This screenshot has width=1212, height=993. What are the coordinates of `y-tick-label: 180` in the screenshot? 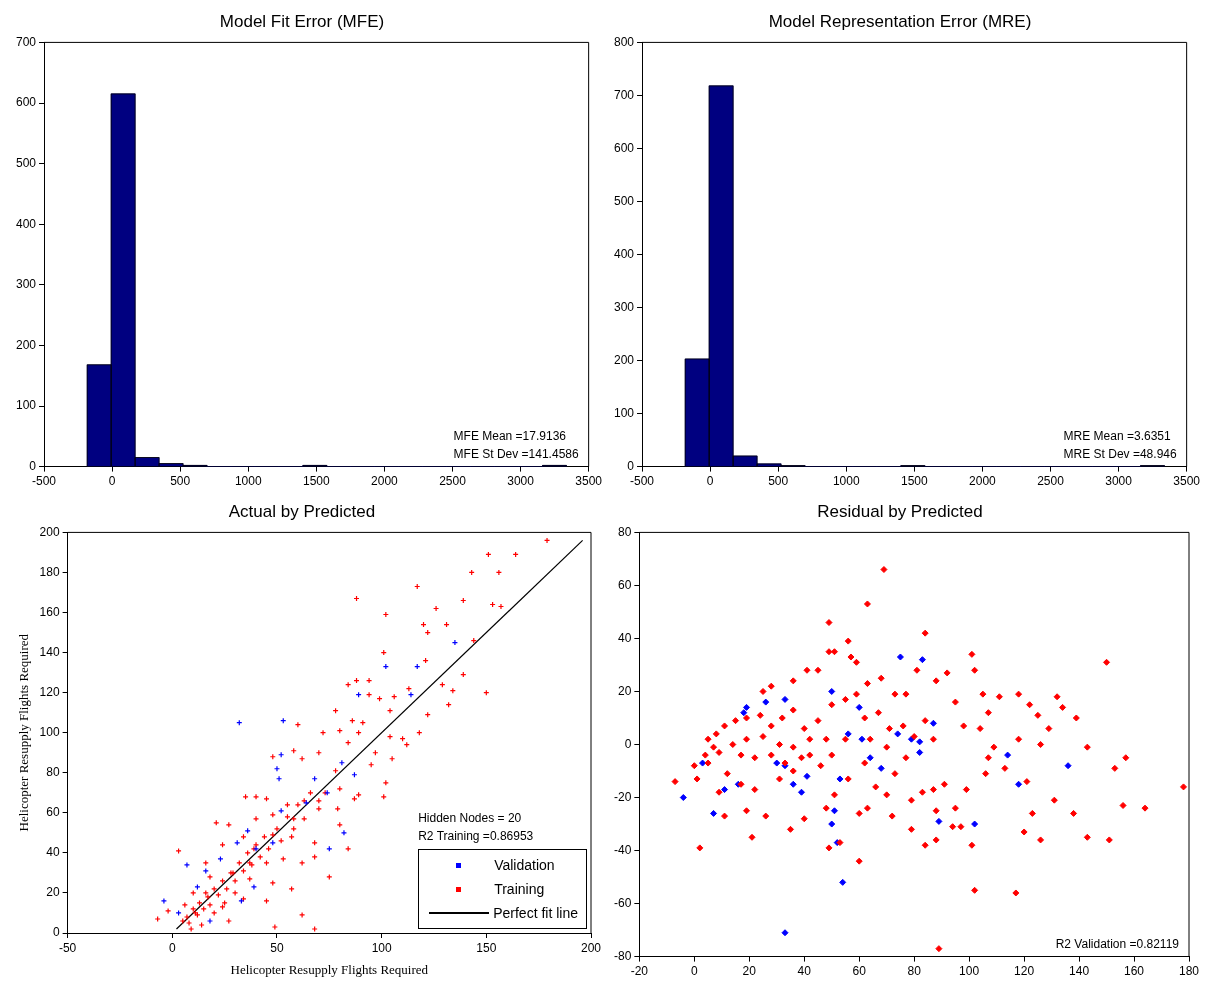 It's located at (49, 571).